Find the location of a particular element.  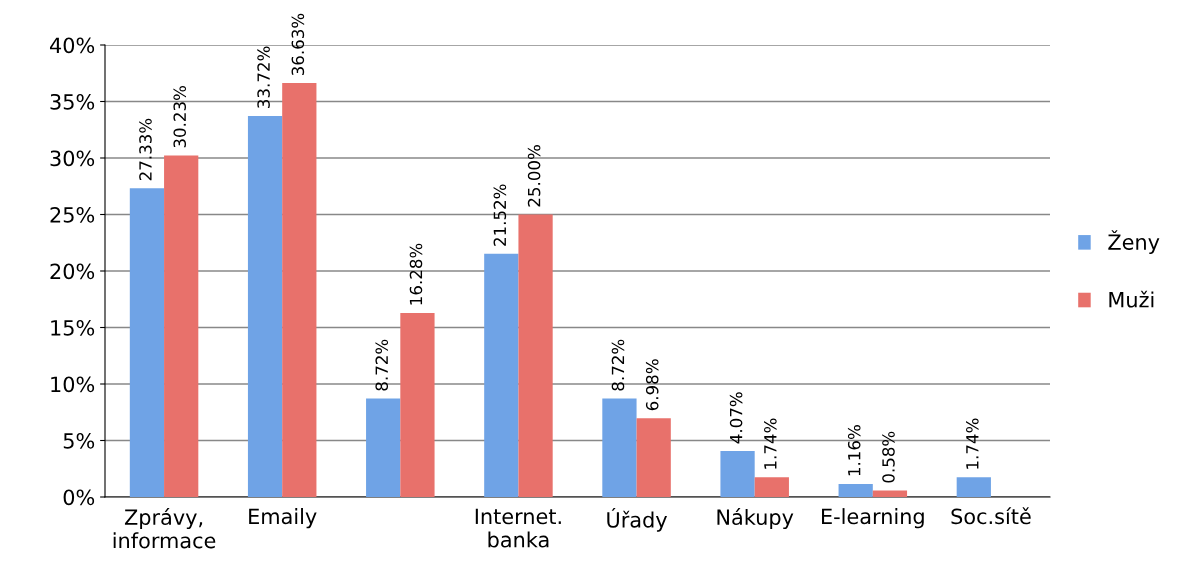

legend-label: Muži is located at coordinates (1131, 299).